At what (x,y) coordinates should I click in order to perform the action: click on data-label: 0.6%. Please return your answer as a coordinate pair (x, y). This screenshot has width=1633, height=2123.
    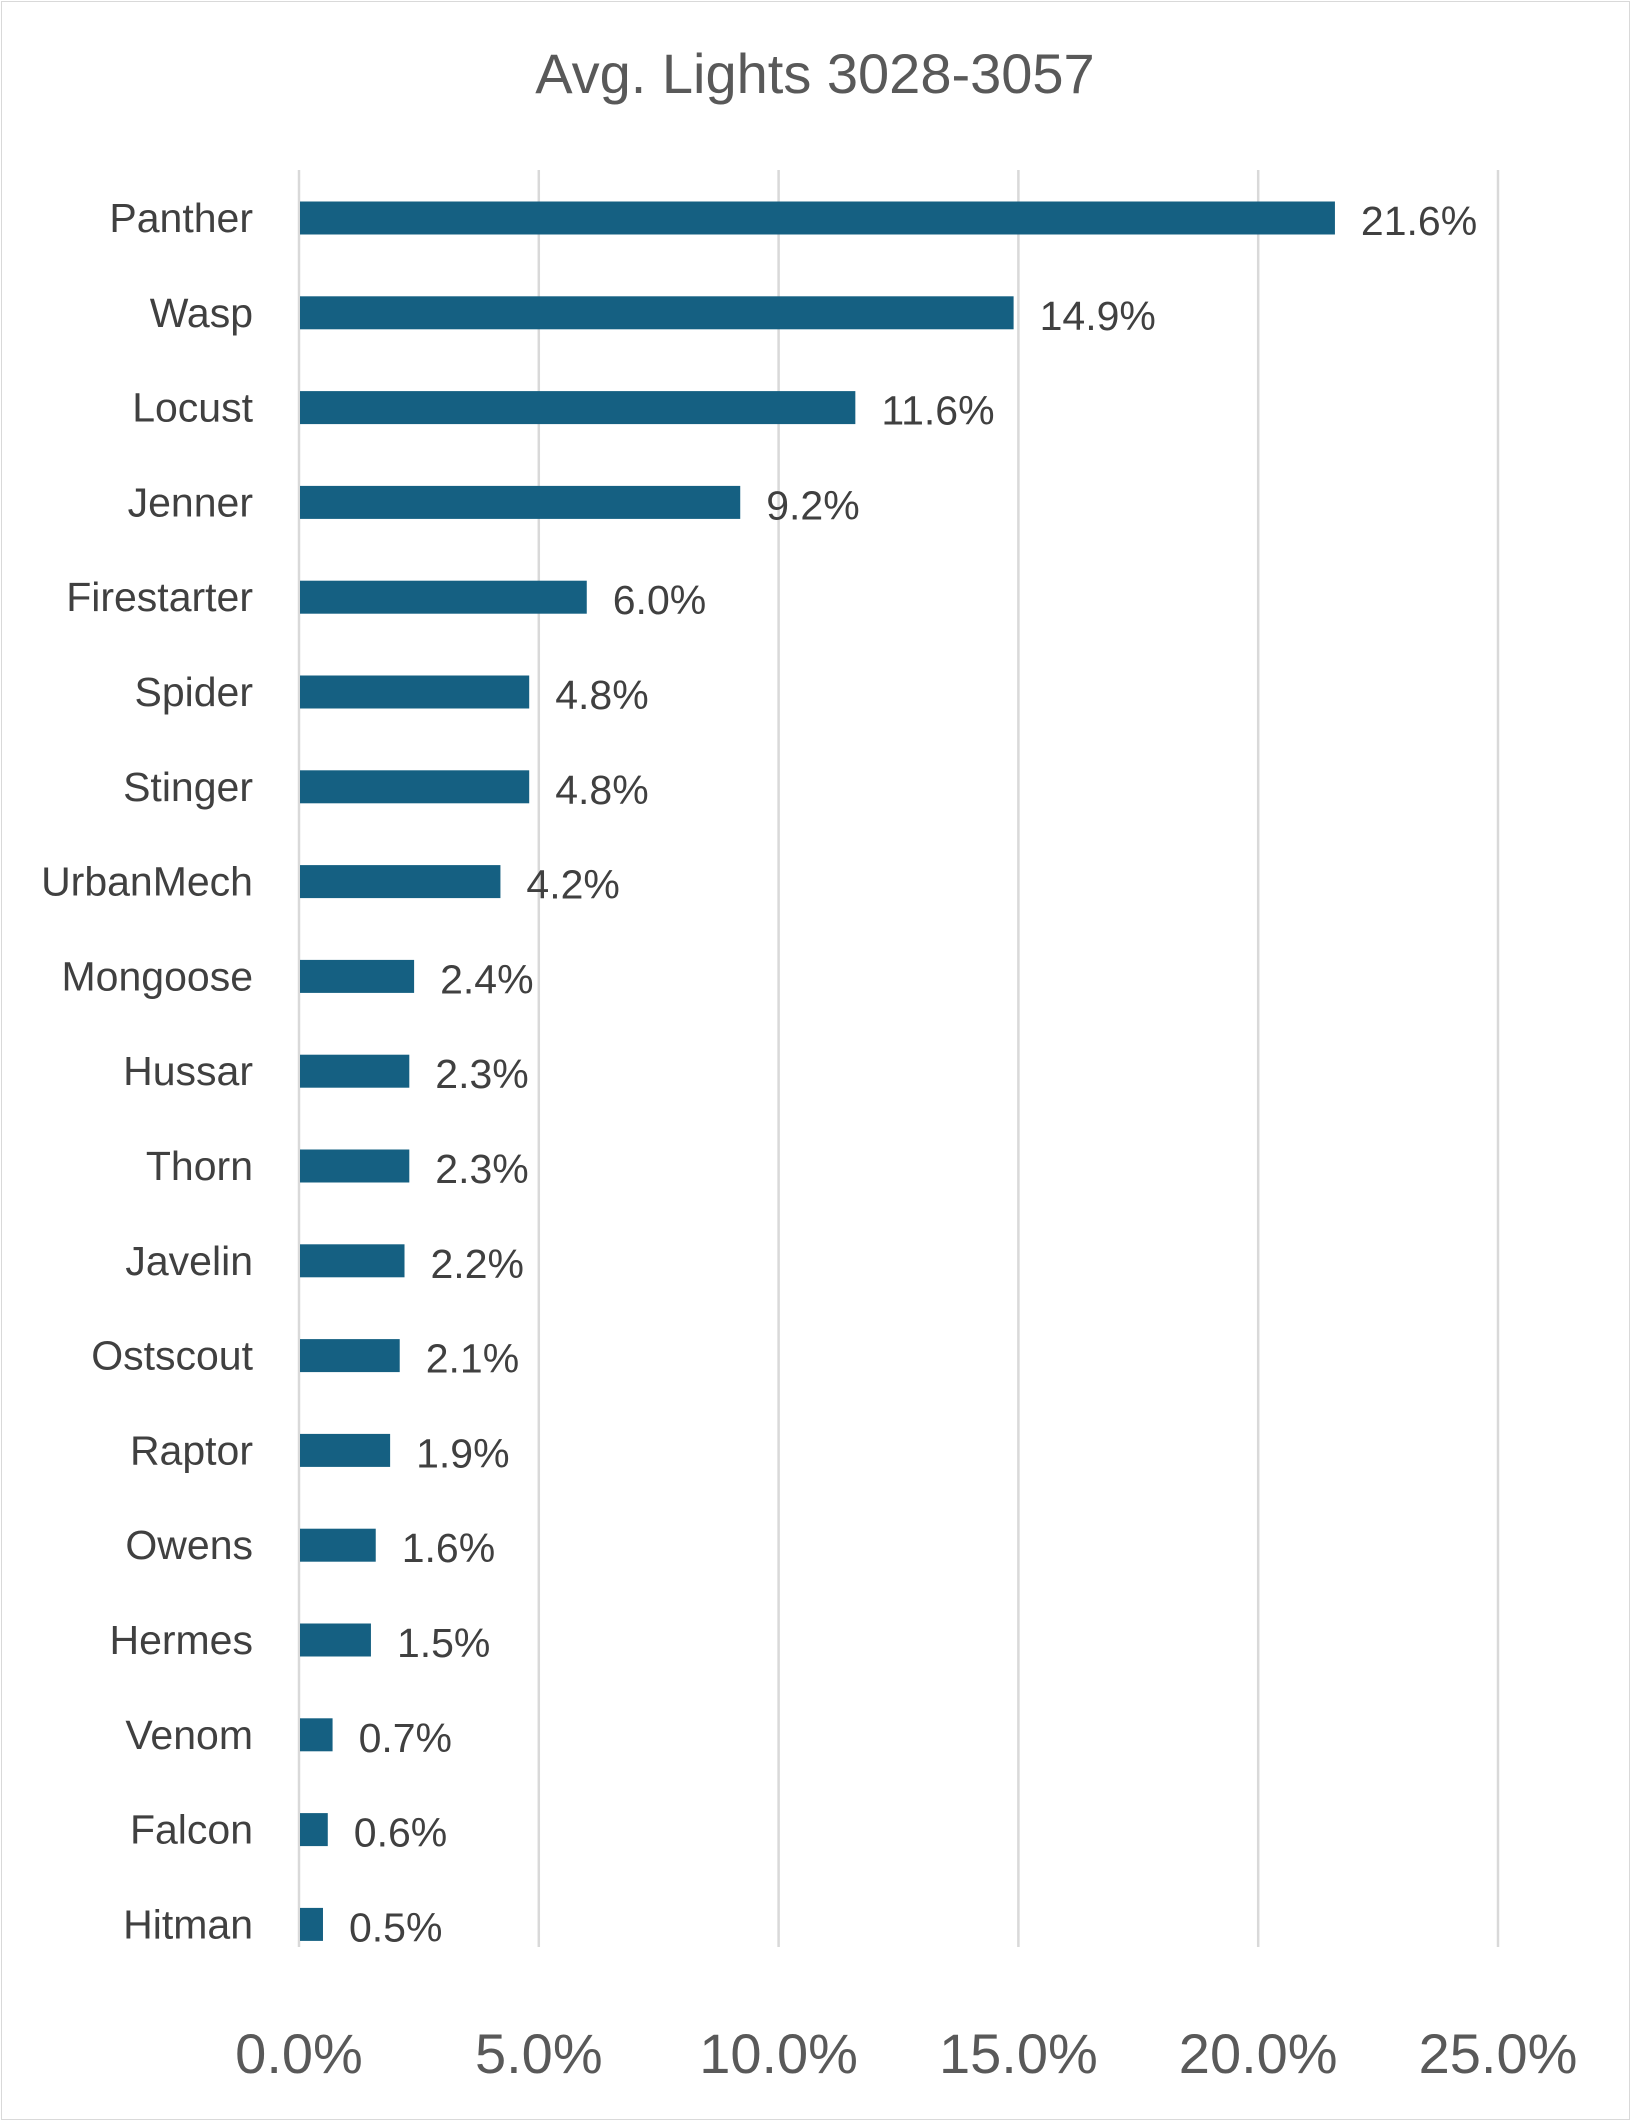
    Looking at the image, I should click on (400, 1833).